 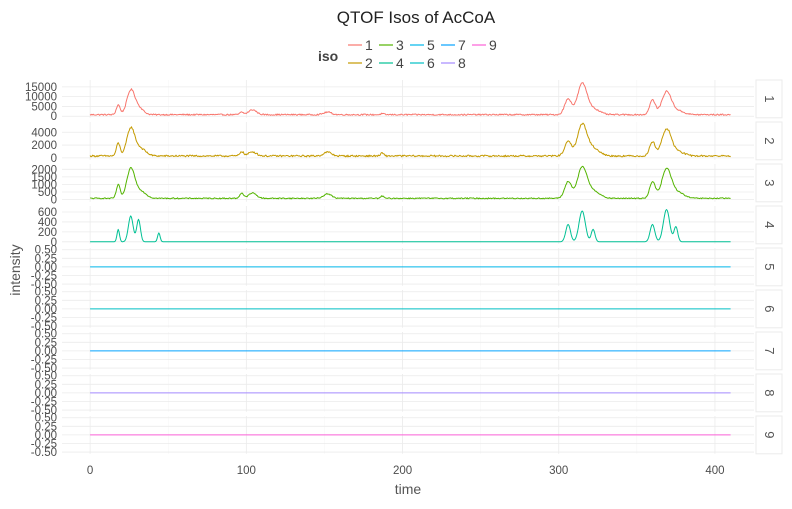 I want to click on facet-strip-label-2: 2, so click(x=769, y=140).